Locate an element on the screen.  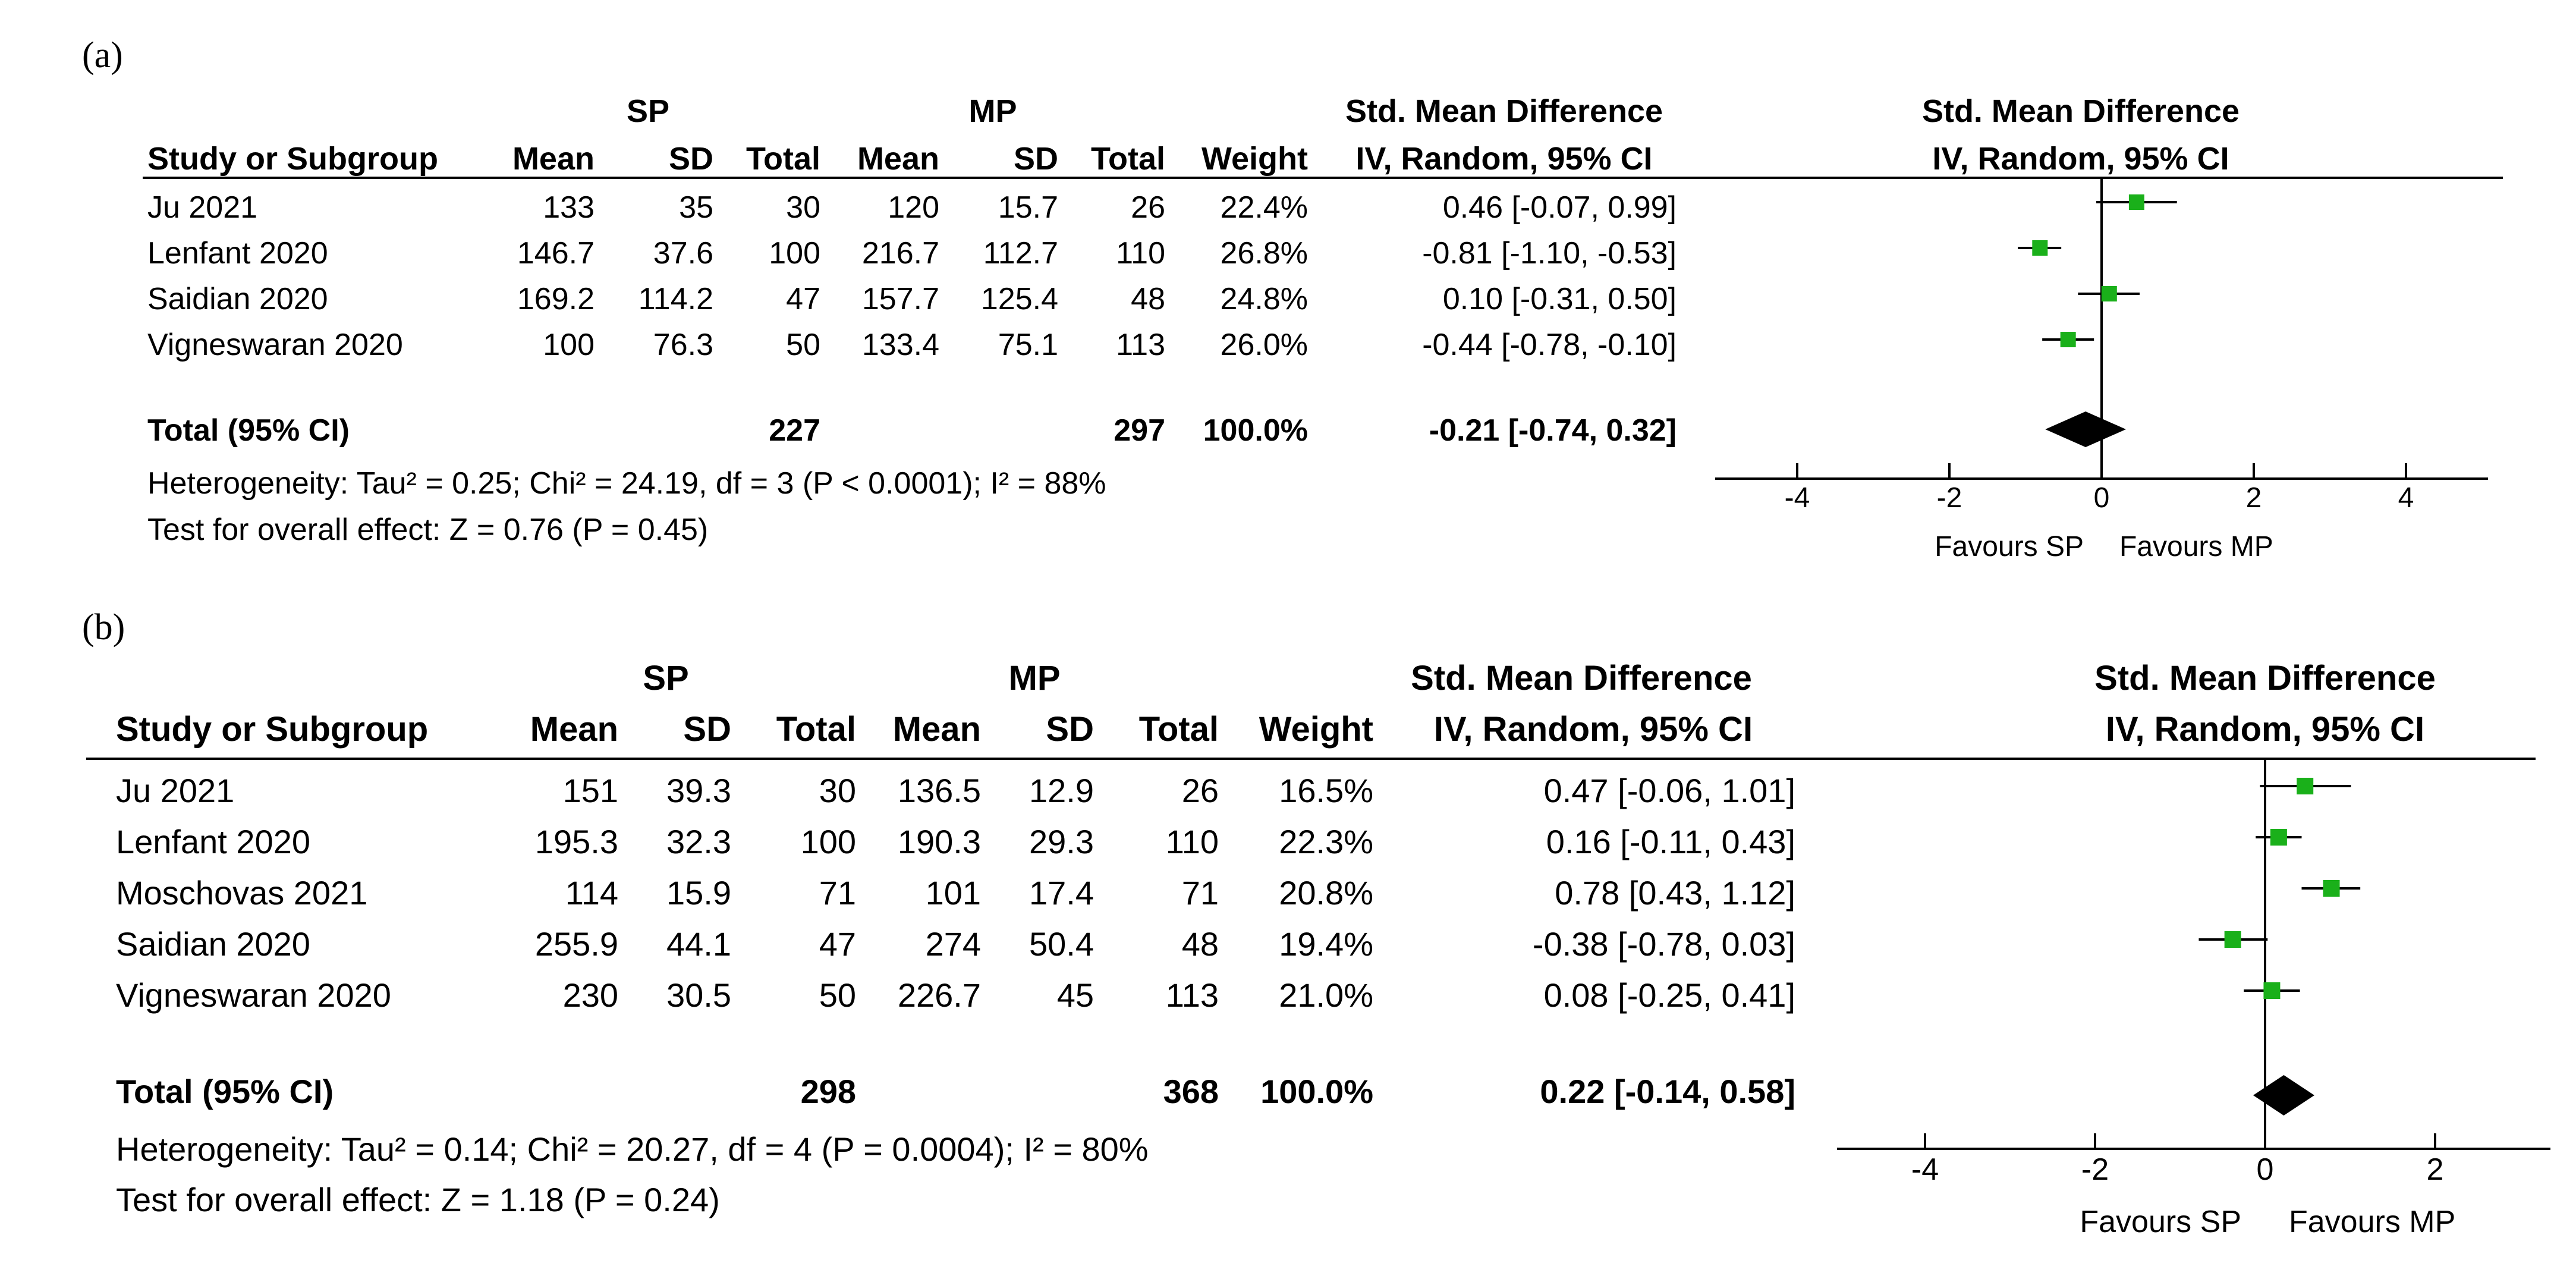
ci-text: 0.10 [-0.31, 0.50] is located at coordinates (1559, 299).